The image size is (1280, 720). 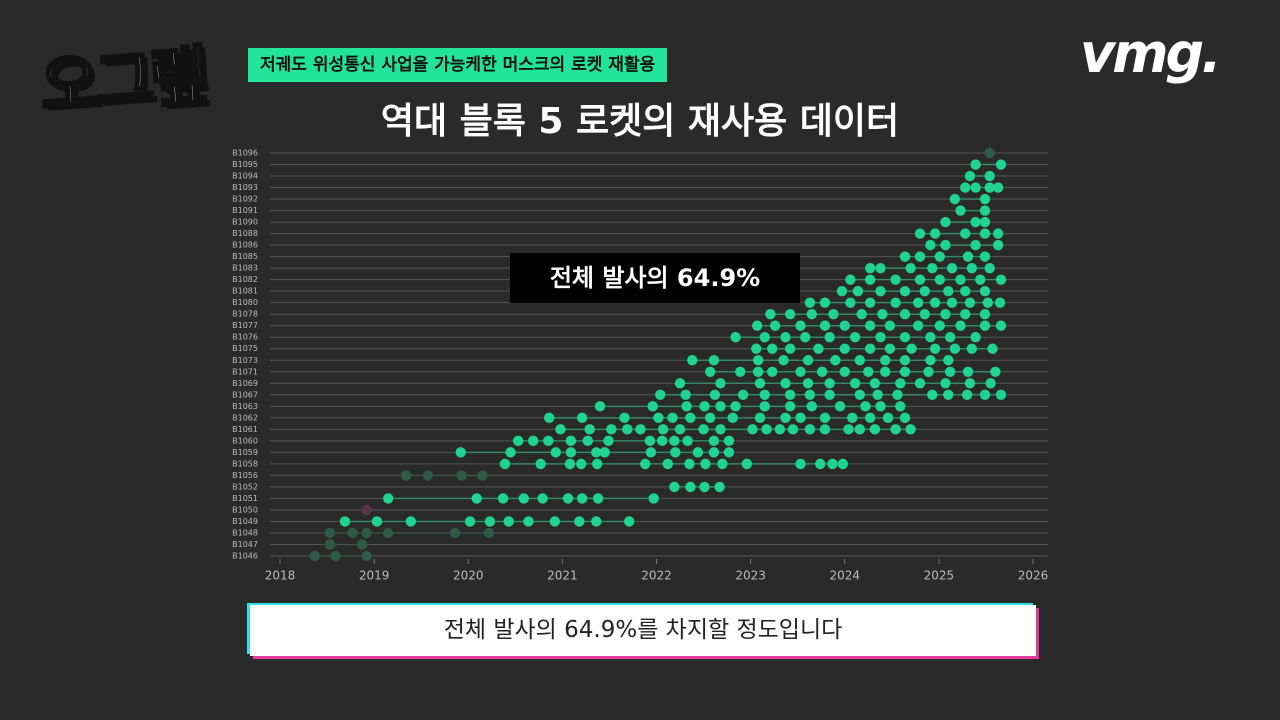 I want to click on y-tick-label: B1071, so click(x=245, y=371).